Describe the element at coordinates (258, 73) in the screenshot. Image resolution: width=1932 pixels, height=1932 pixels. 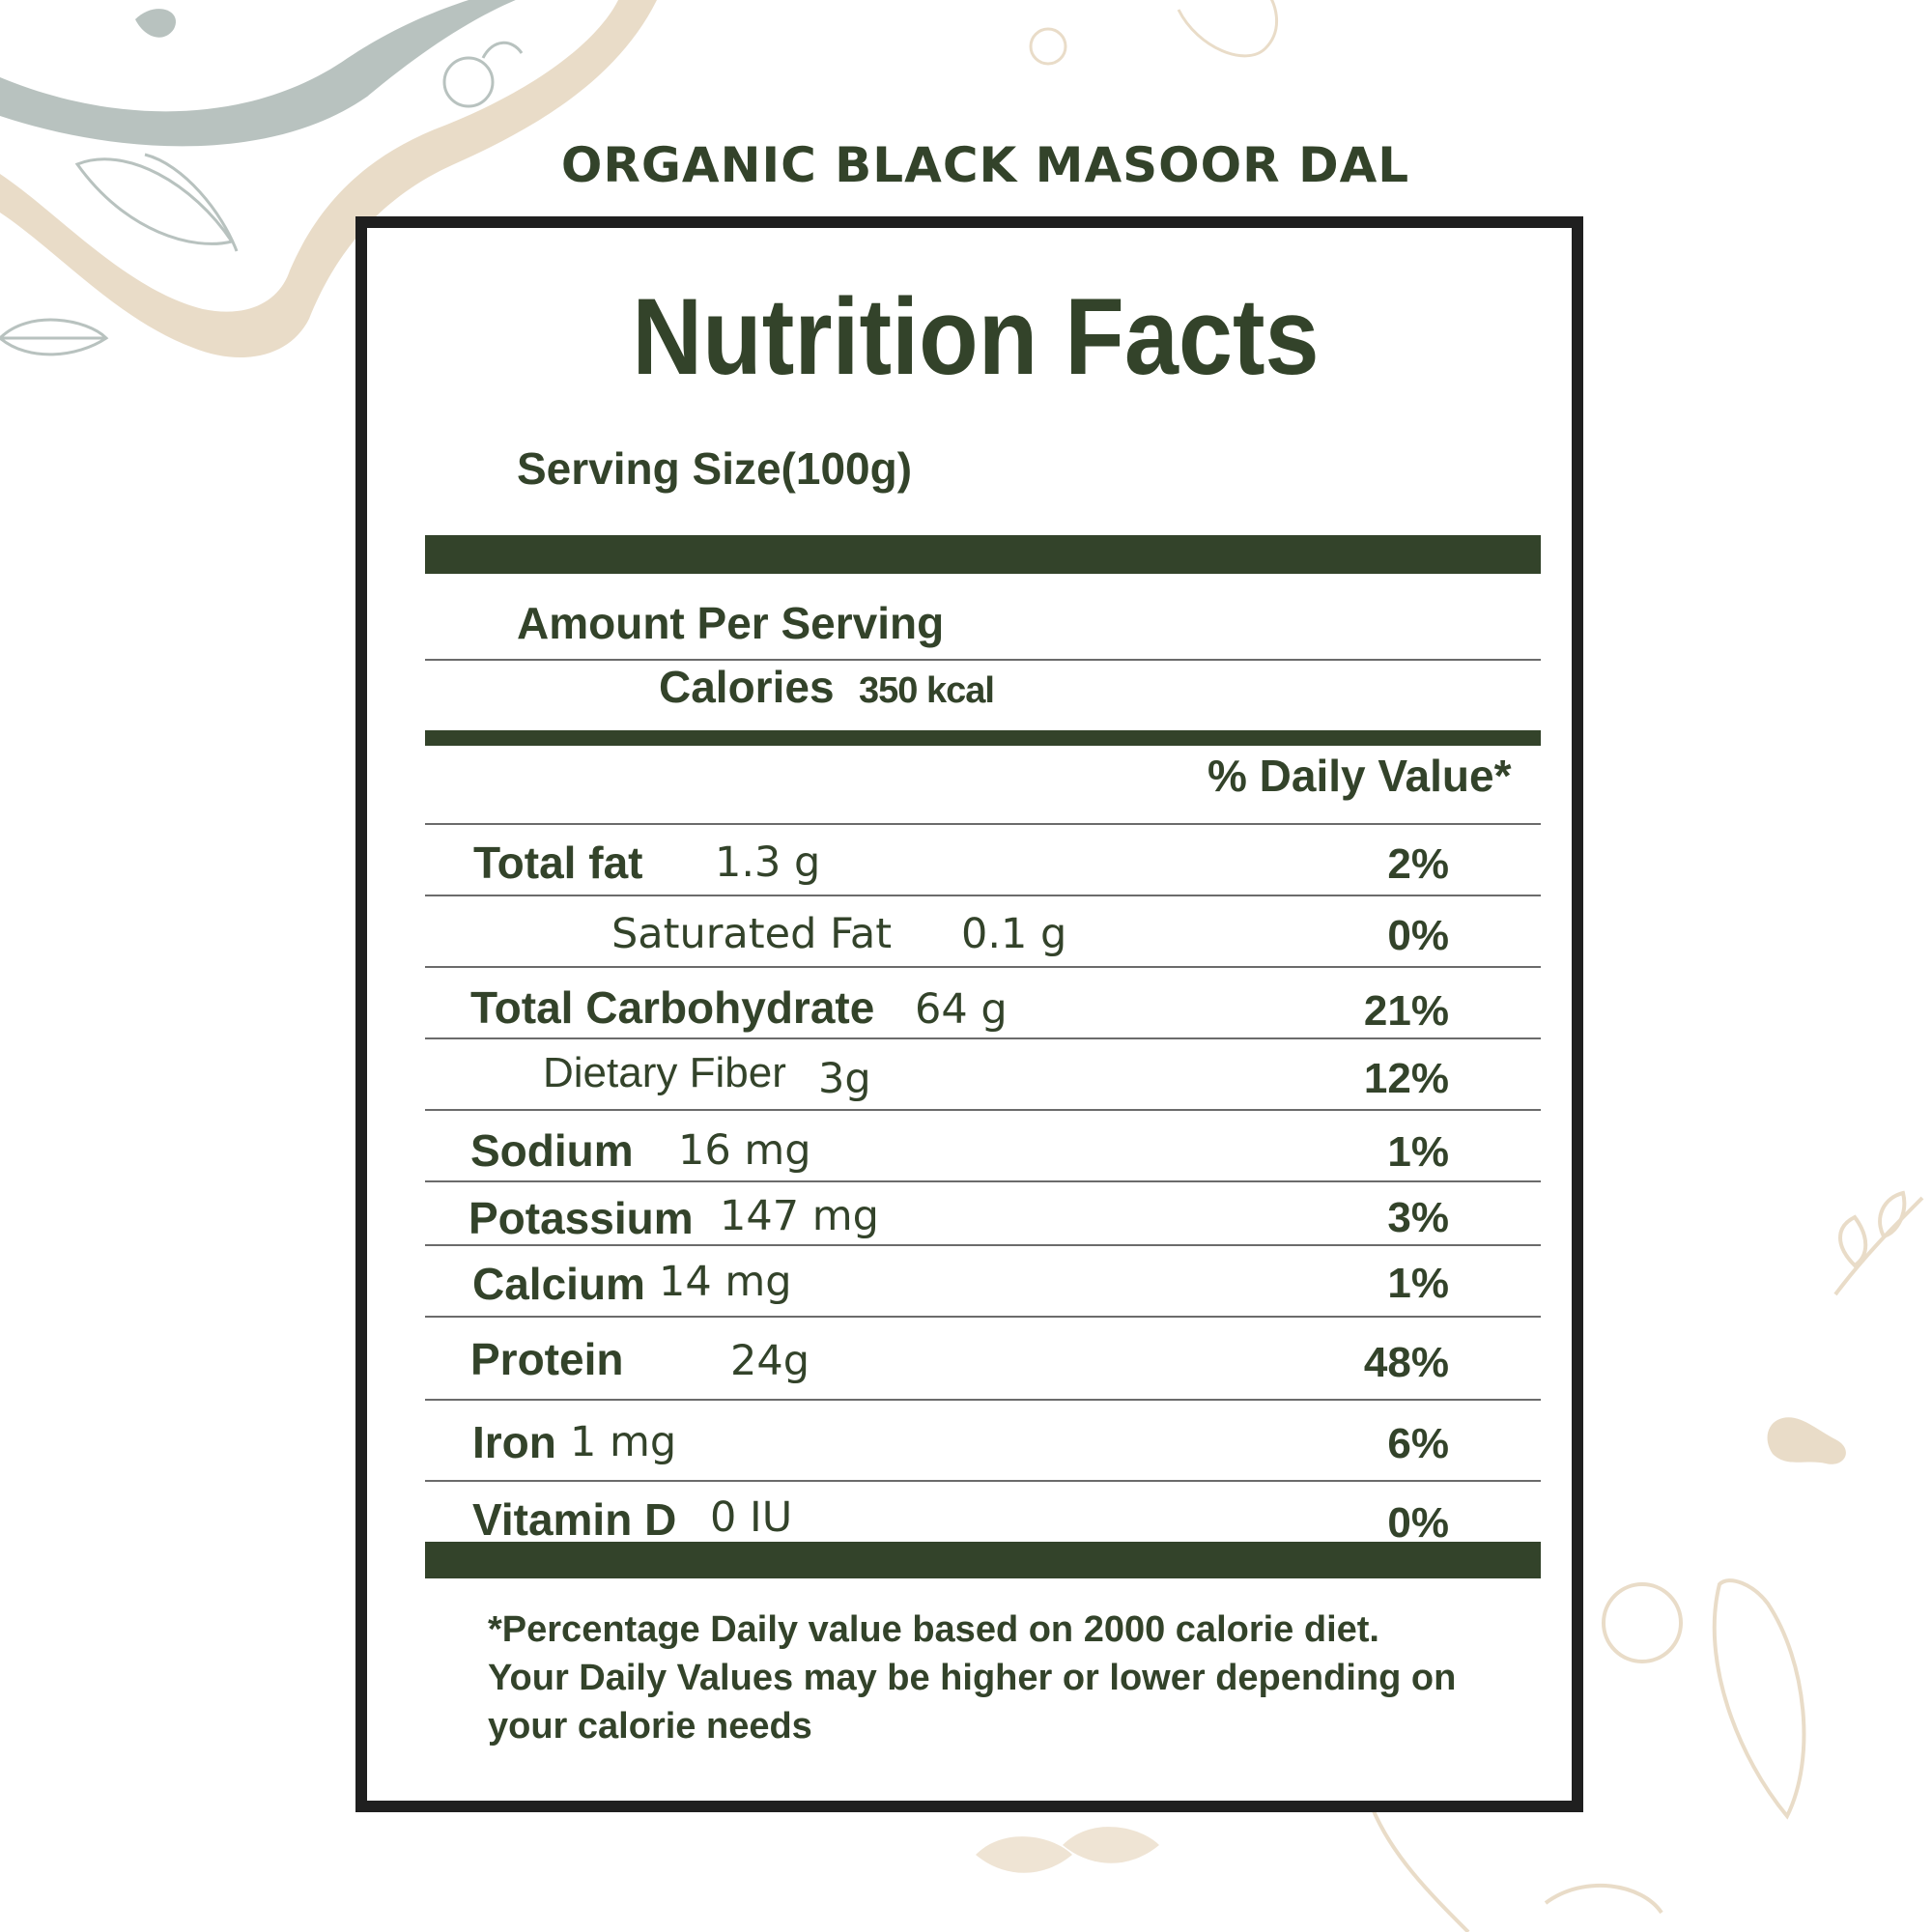
I see `decor-gray-swoosh` at that location.